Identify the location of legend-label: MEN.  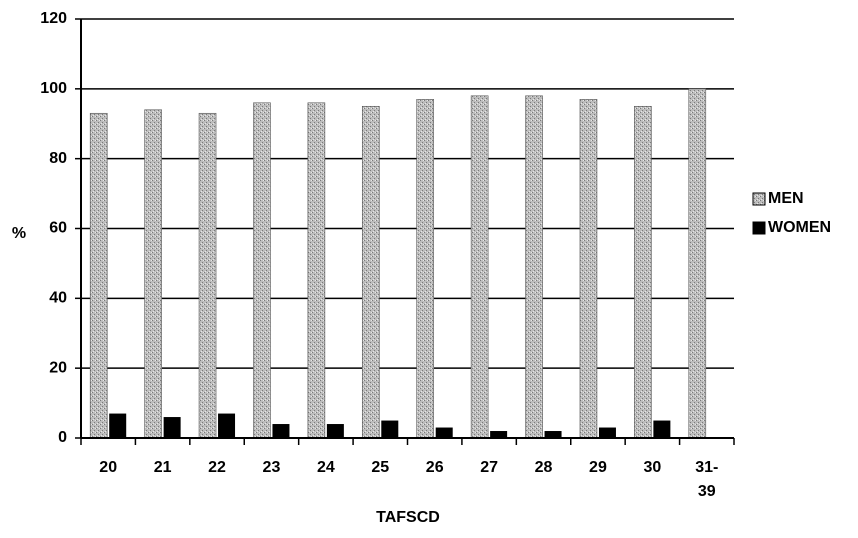
(786, 198).